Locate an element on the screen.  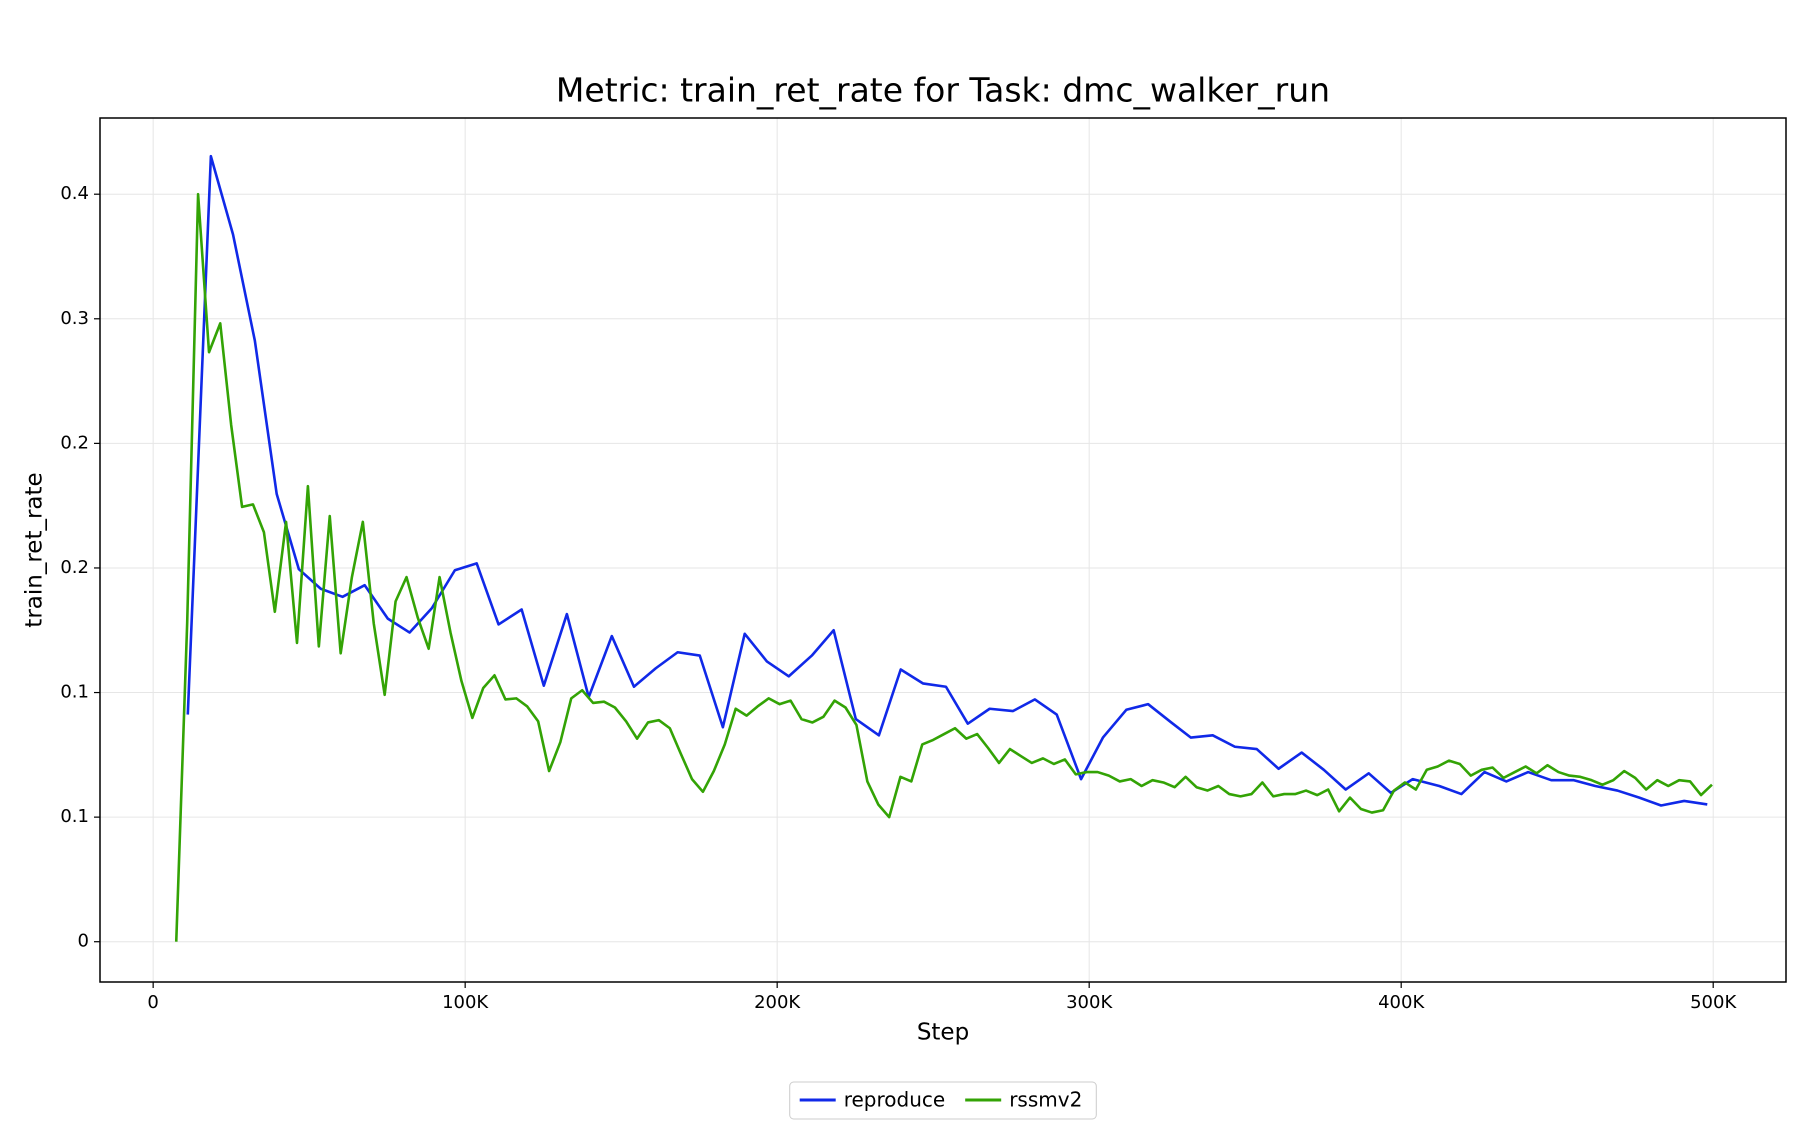
y-axis-label: train_ret_rate is located at coordinates (35, 549).